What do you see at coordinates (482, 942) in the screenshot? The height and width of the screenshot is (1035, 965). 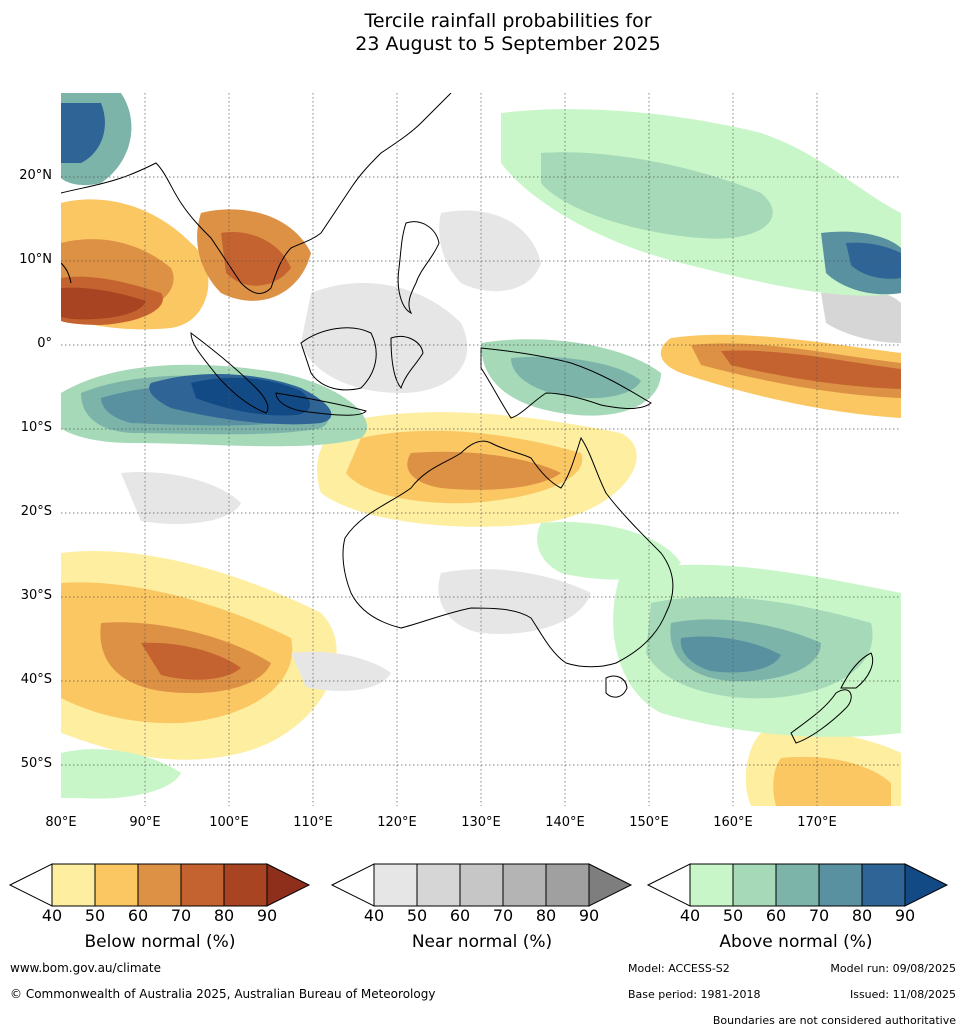 I see `colorbar-near-title: Near normal (%)` at bounding box center [482, 942].